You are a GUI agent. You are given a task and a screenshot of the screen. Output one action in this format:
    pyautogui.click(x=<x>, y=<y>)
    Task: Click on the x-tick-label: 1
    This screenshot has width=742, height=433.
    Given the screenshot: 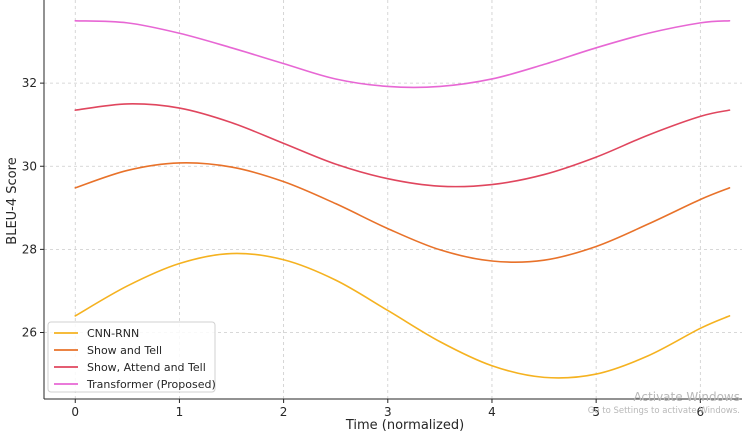 What is the action you would take?
    pyautogui.click(x=180, y=412)
    